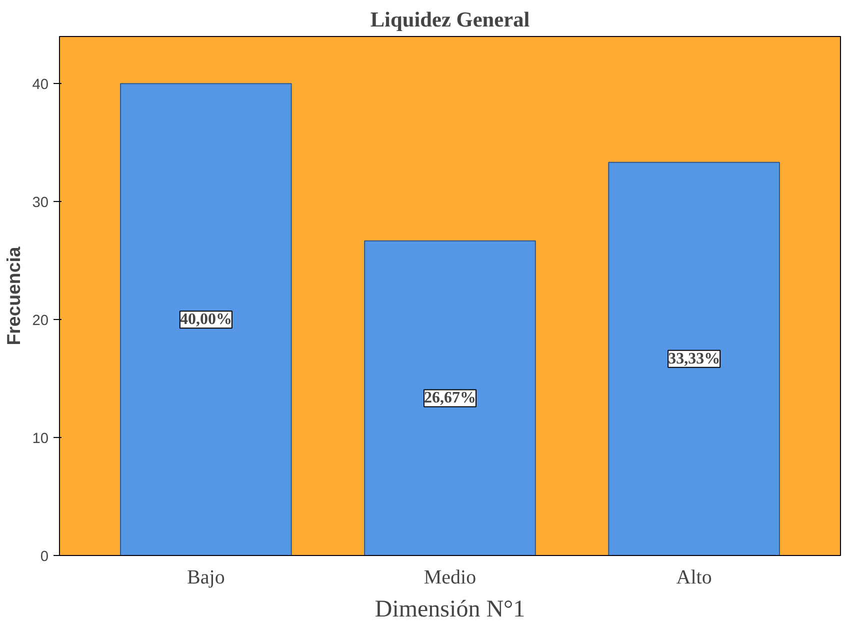  I want to click on y-tick-label: 40, so click(40, 85).